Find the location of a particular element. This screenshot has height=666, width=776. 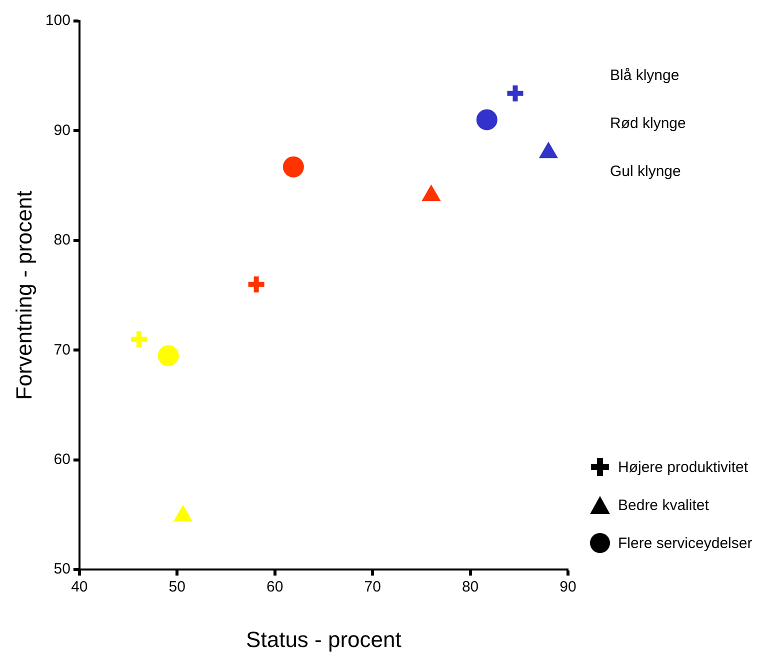

x-tick-label: 40 is located at coordinates (79, 587).